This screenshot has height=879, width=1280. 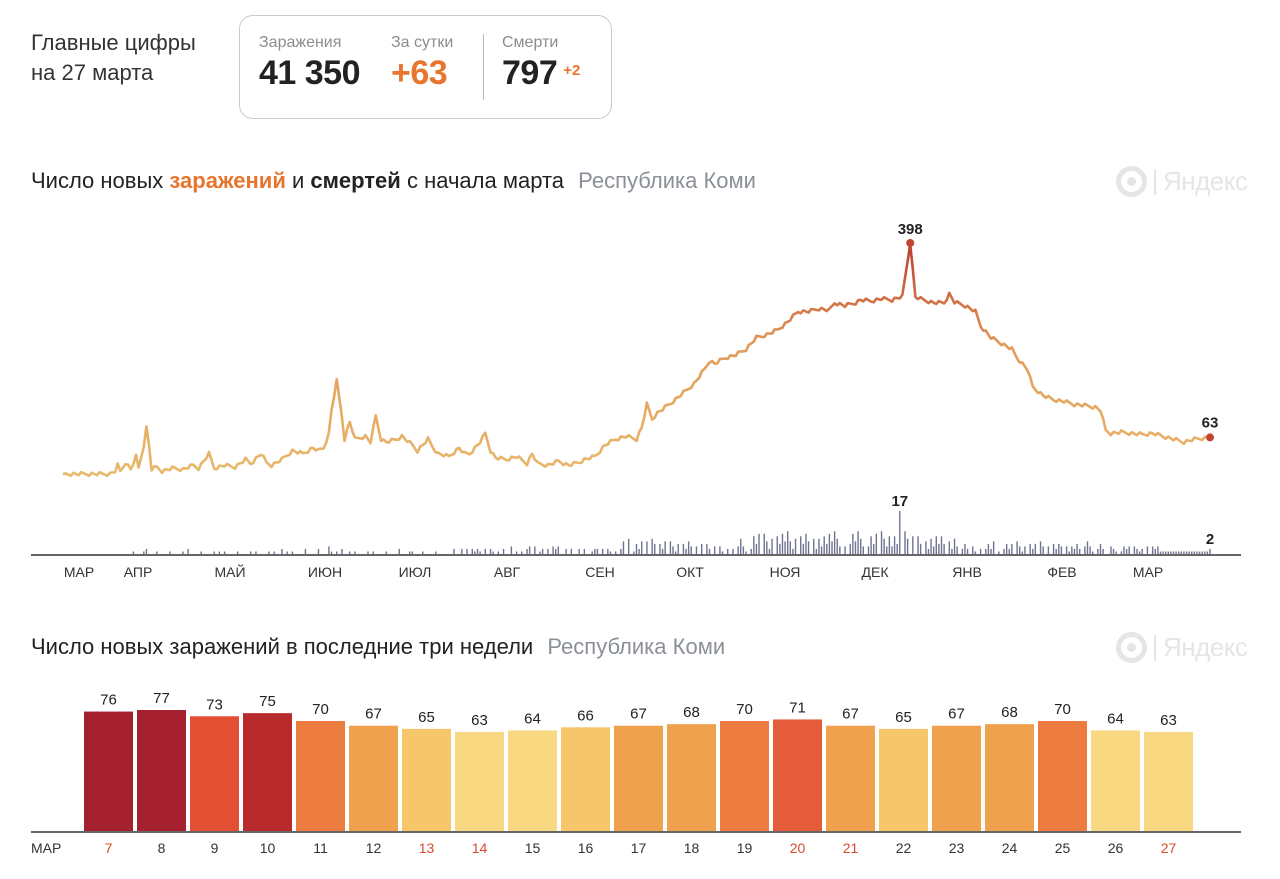 What do you see at coordinates (533, 848) in the screenshot?
I see `bar-day-label: 15` at bounding box center [533, 848].